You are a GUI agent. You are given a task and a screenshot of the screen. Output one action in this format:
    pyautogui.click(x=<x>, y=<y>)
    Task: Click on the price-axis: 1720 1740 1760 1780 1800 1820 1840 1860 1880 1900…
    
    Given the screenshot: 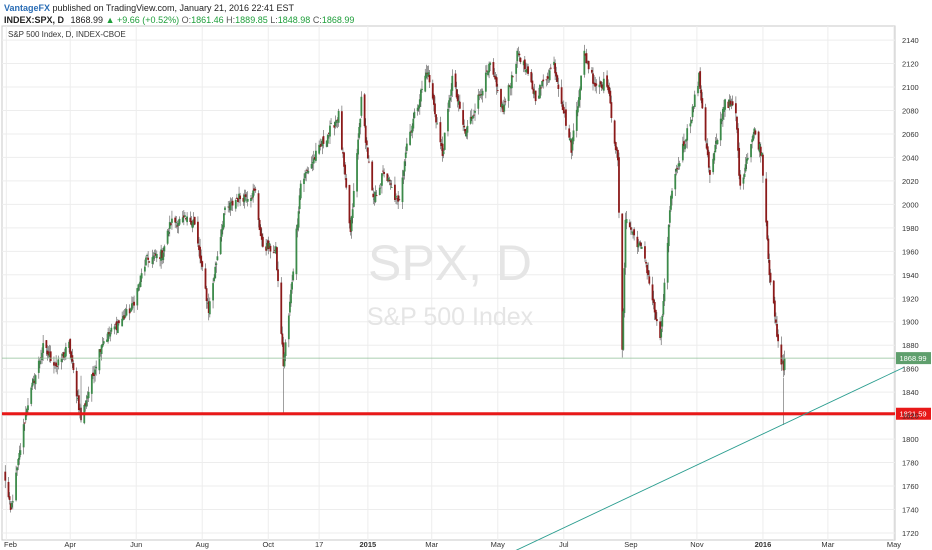 What is the action you would take?
    pyautogui.click(x=910, y=287)
    